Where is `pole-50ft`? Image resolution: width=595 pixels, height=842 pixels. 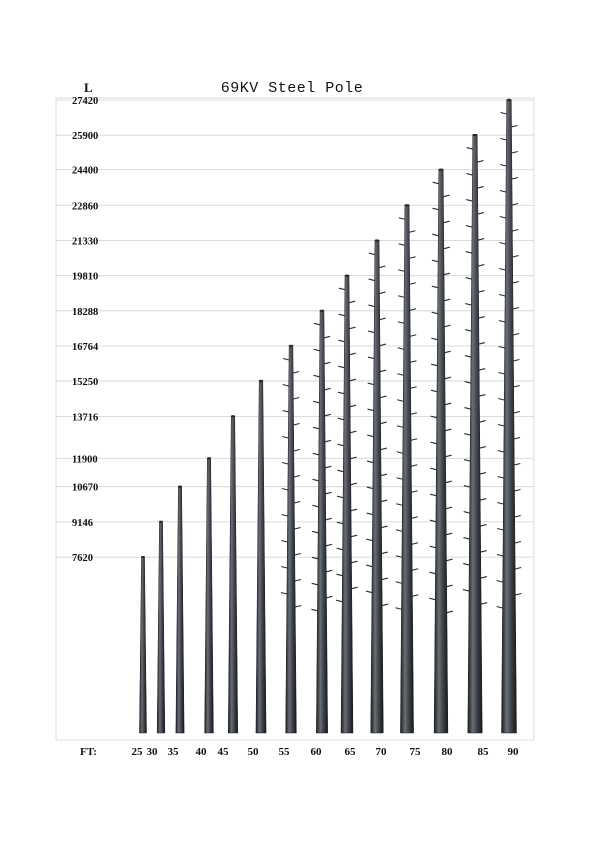
pole-50ft is located at coordinates (261, 556).